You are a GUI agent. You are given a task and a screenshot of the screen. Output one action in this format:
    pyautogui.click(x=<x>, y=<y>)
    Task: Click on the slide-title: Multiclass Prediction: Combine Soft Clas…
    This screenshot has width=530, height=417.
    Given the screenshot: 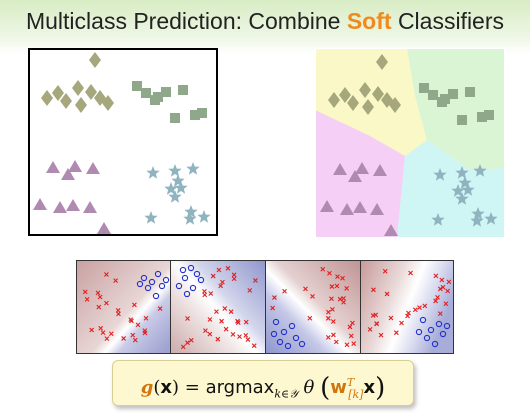 What is the action you would take?
    pyautogui.click(x=265, y=21)
    